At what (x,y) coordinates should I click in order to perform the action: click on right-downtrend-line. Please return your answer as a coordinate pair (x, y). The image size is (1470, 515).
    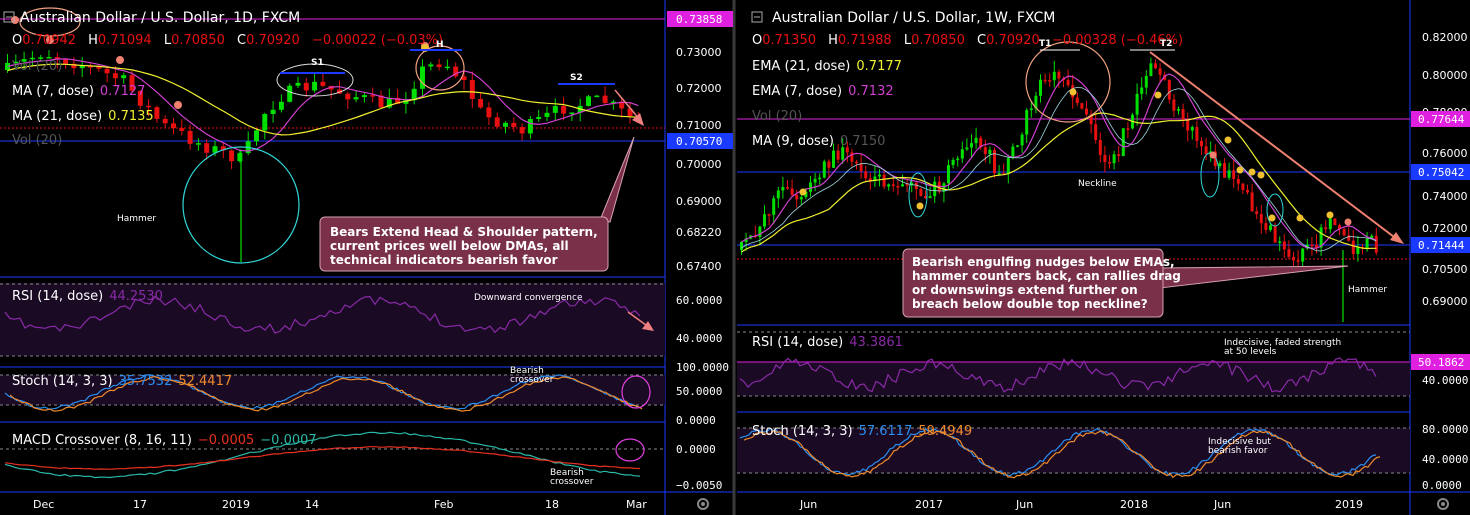
    Looking at the image, I should click on (1274, 146).